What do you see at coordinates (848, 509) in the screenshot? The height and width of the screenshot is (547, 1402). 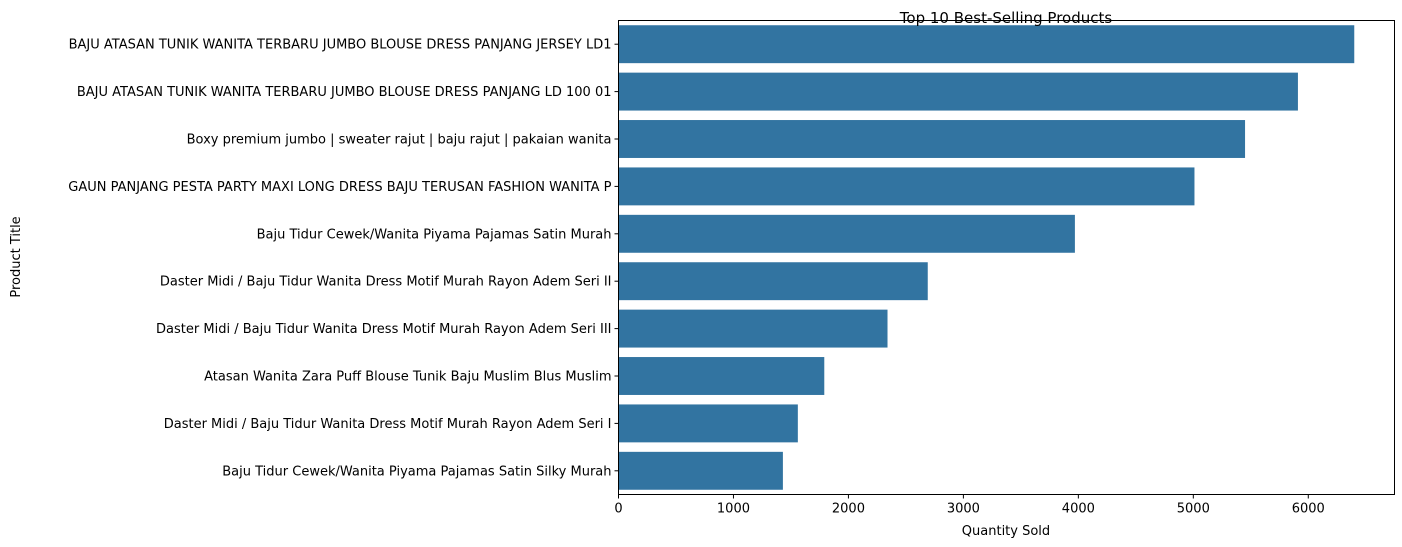 I see `x-tick-label: 2000` at bounding box center [848, 509].